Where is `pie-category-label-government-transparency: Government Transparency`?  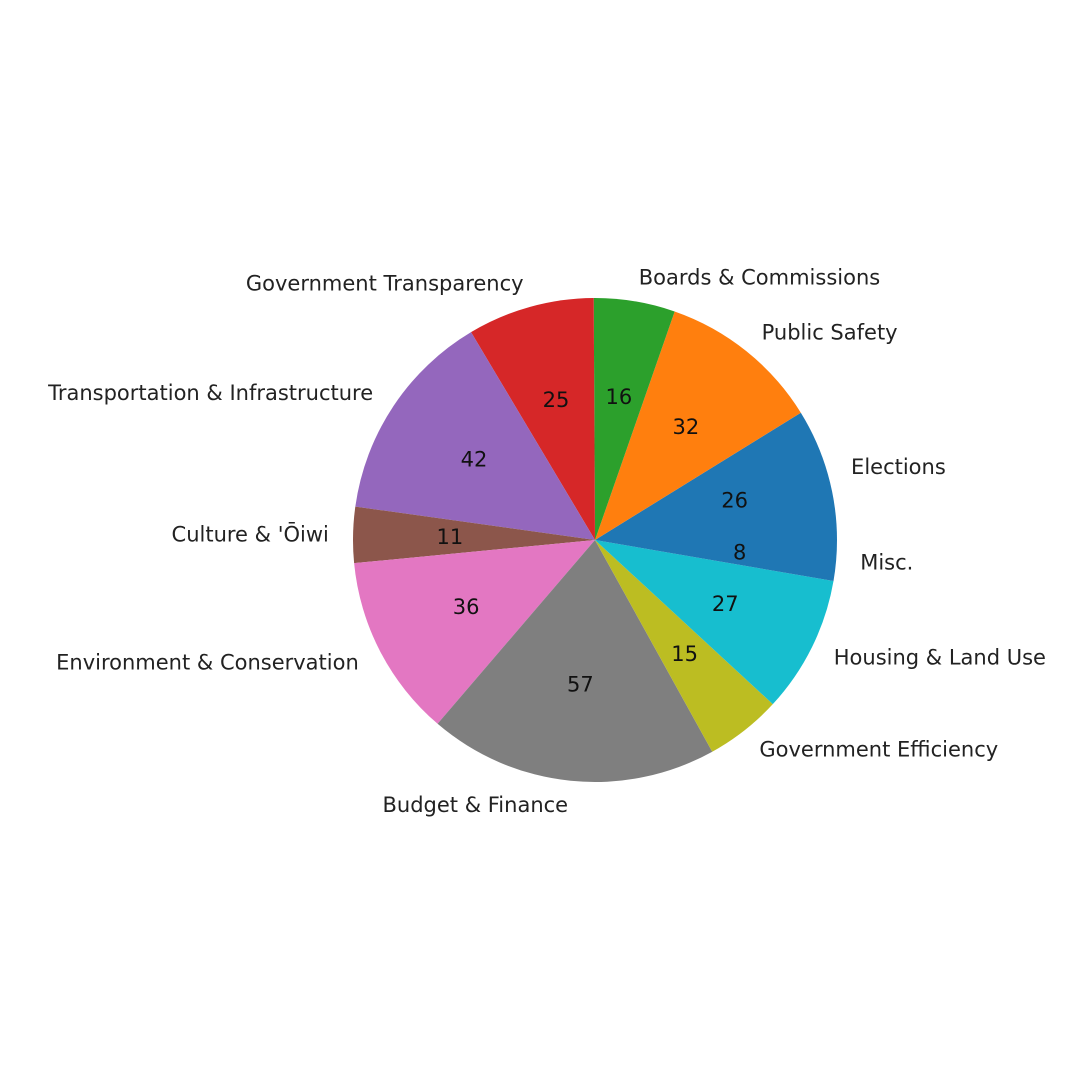
pie-category-label-government-transparency: Government Transparency is located at coordinates (385, 284).